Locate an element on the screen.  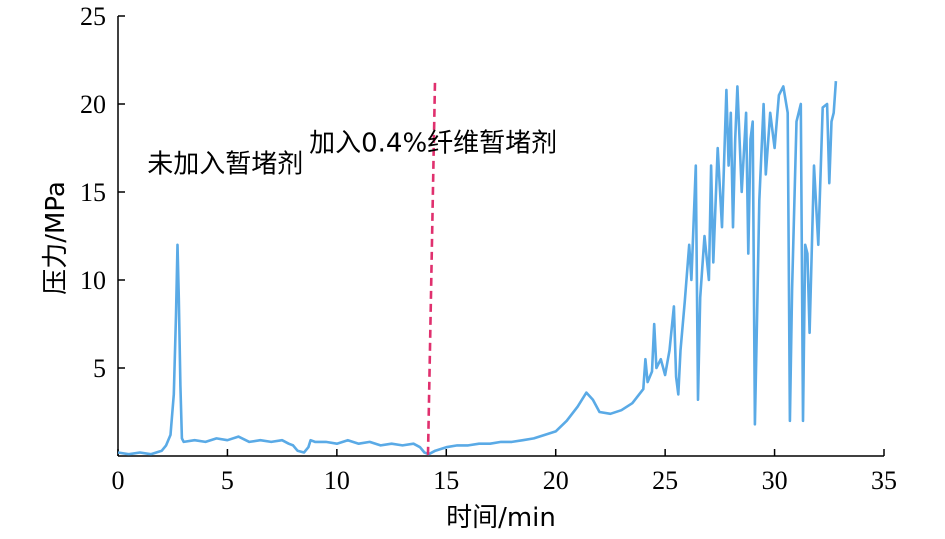
y-axis-label: 压力/MPa is located at coordinates (56, 238).